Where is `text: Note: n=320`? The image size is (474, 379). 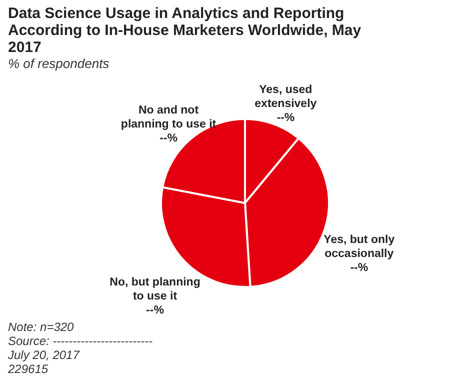
text: Note: n=320 is located at coordinates (41, 327).